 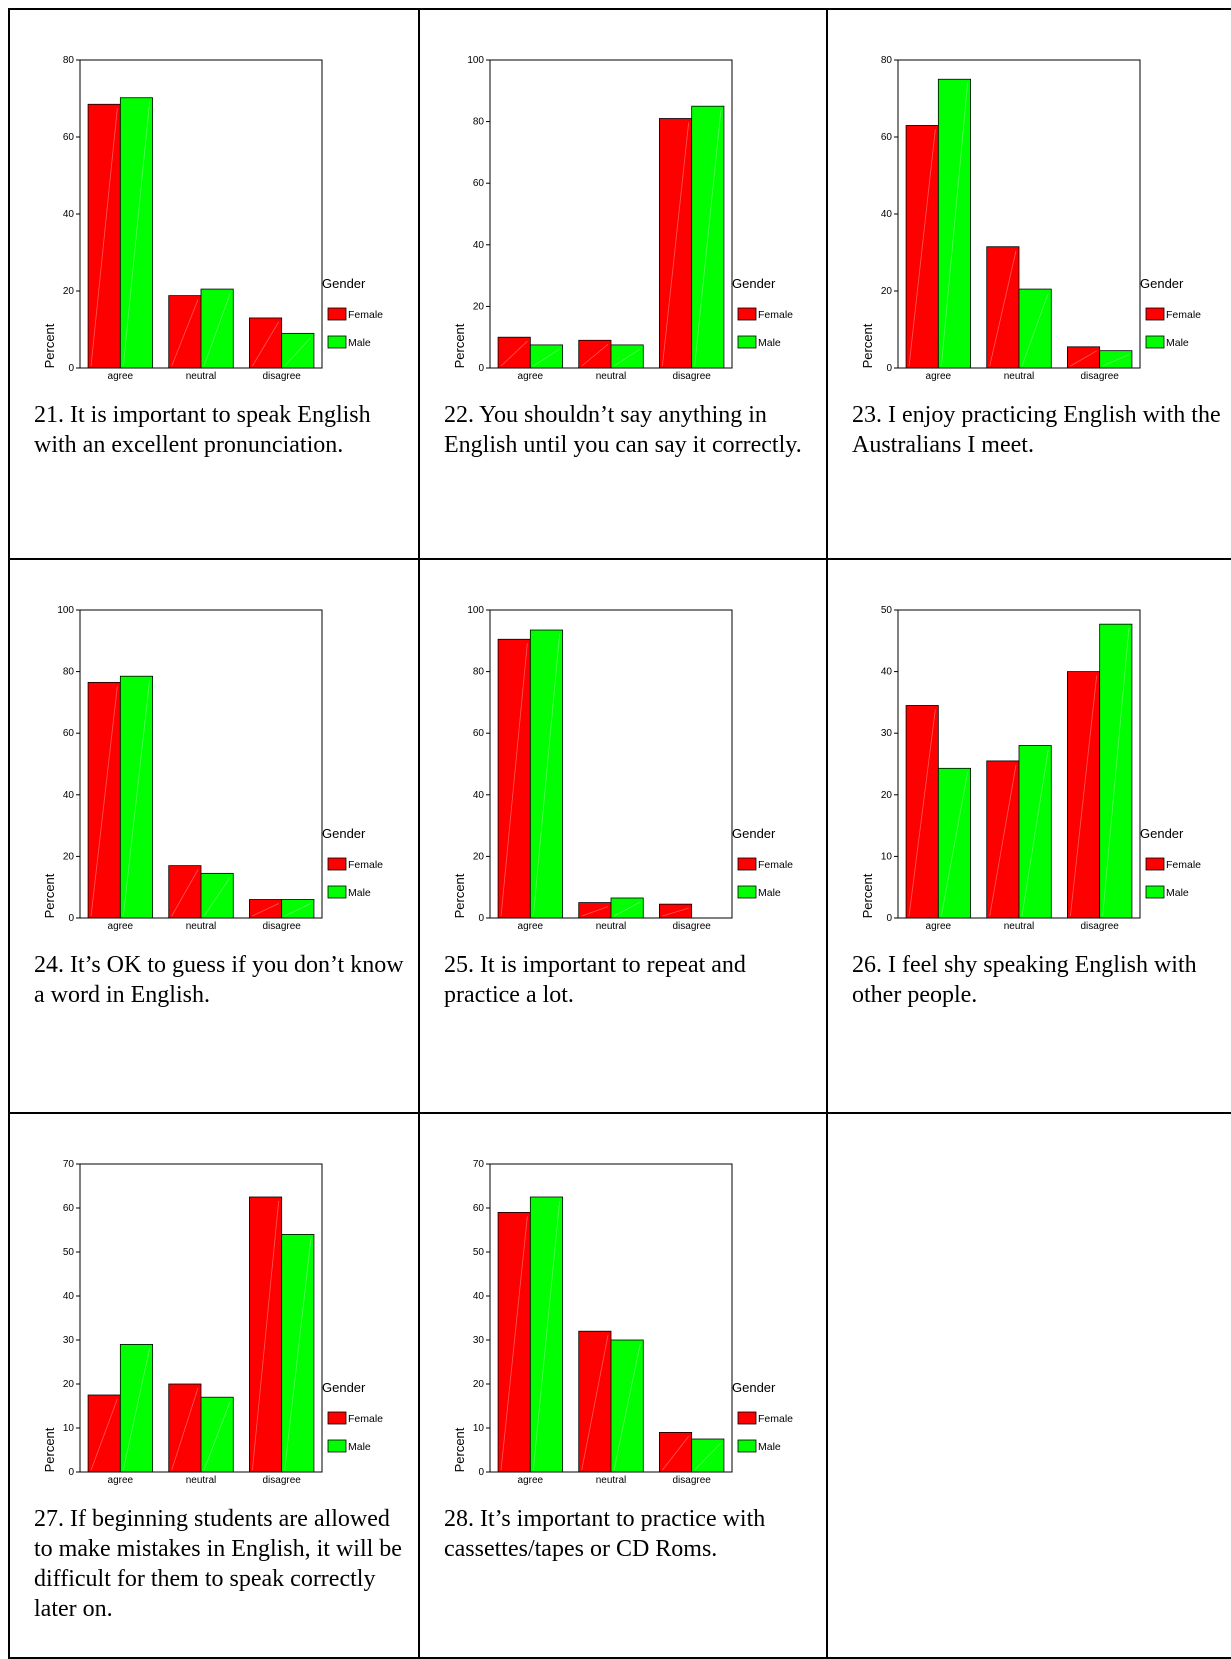 I want to click on legend-title: Gender, so click(x=754, y=833).